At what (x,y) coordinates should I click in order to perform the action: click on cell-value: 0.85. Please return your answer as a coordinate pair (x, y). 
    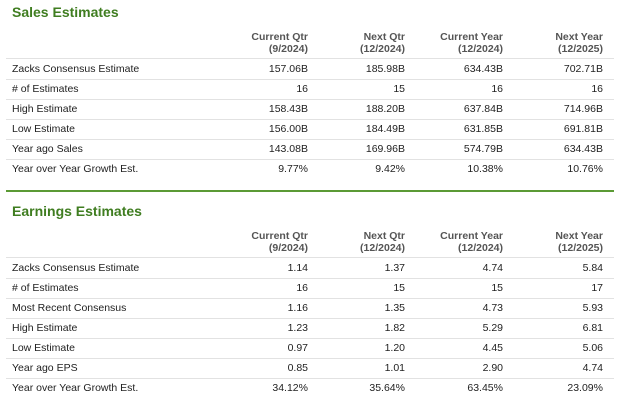
    Looking at the image, I should click on (297, 368).